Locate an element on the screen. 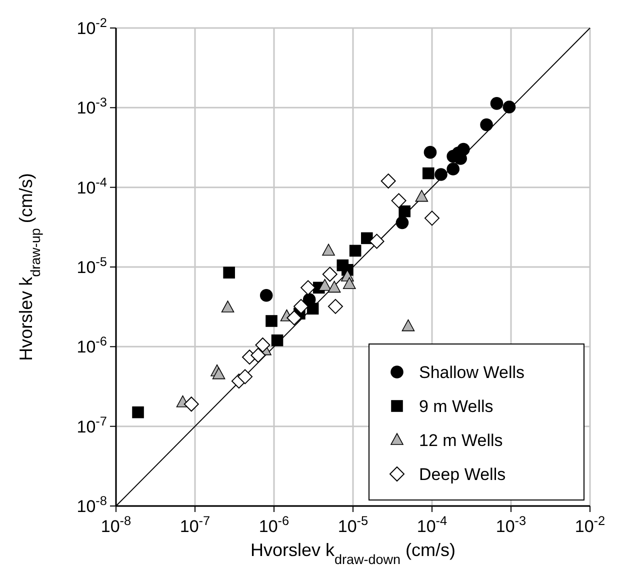 Image resolution: width=618 pixels, height=573 pixels. x-tick-label: 10$^{-2}$ is located at coordinates (590, 524).